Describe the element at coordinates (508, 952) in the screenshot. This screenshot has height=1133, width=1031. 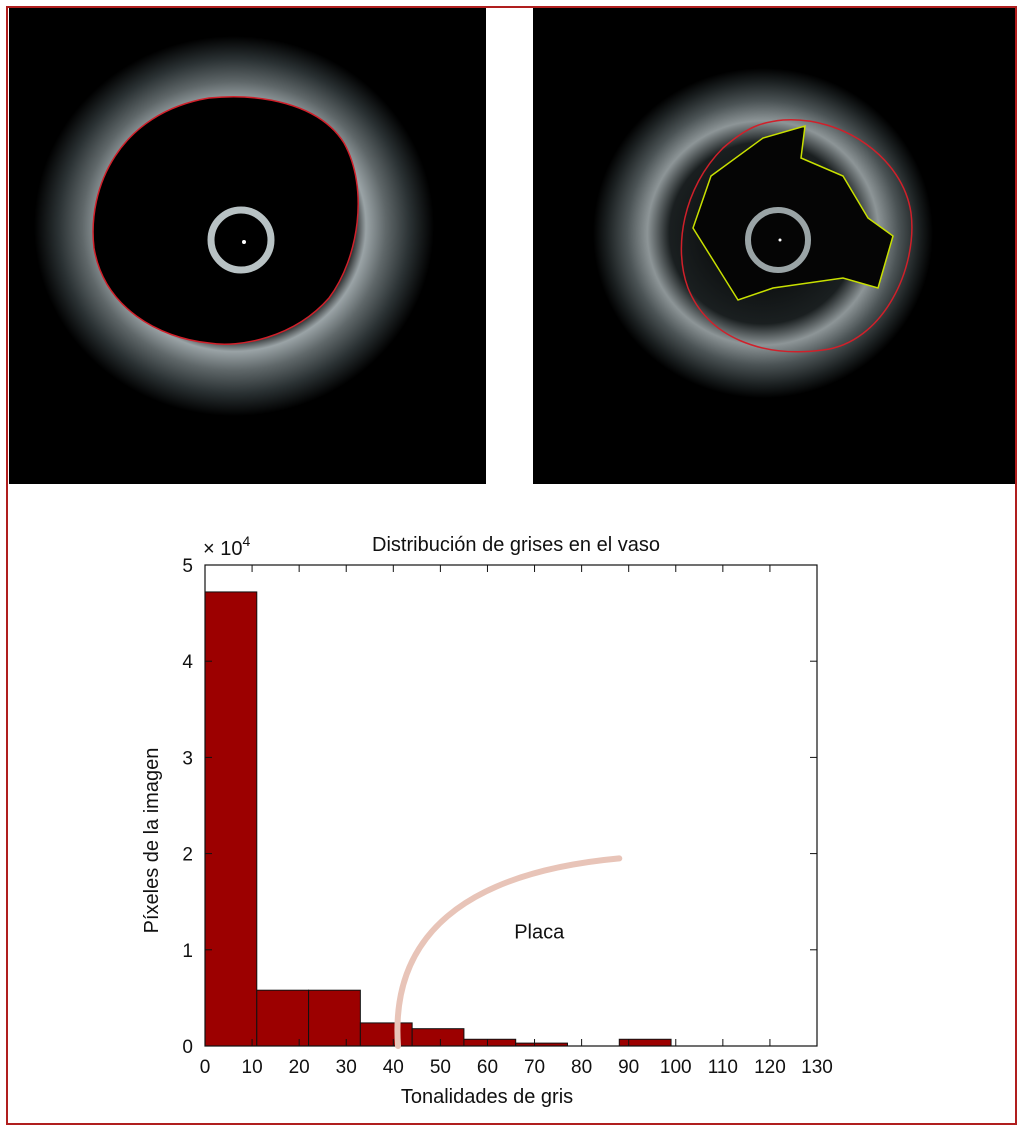
I see `placa-annotation-arrow` at that location.